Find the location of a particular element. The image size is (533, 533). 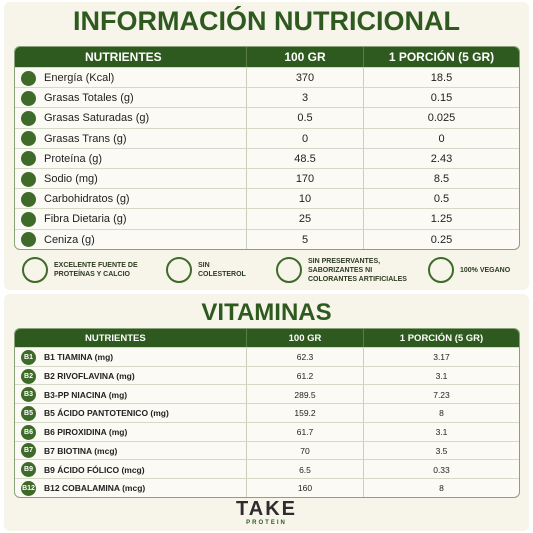

table-row: Fibra Dietaria (g) 25 1.25 is located at coordinates (267, 219).